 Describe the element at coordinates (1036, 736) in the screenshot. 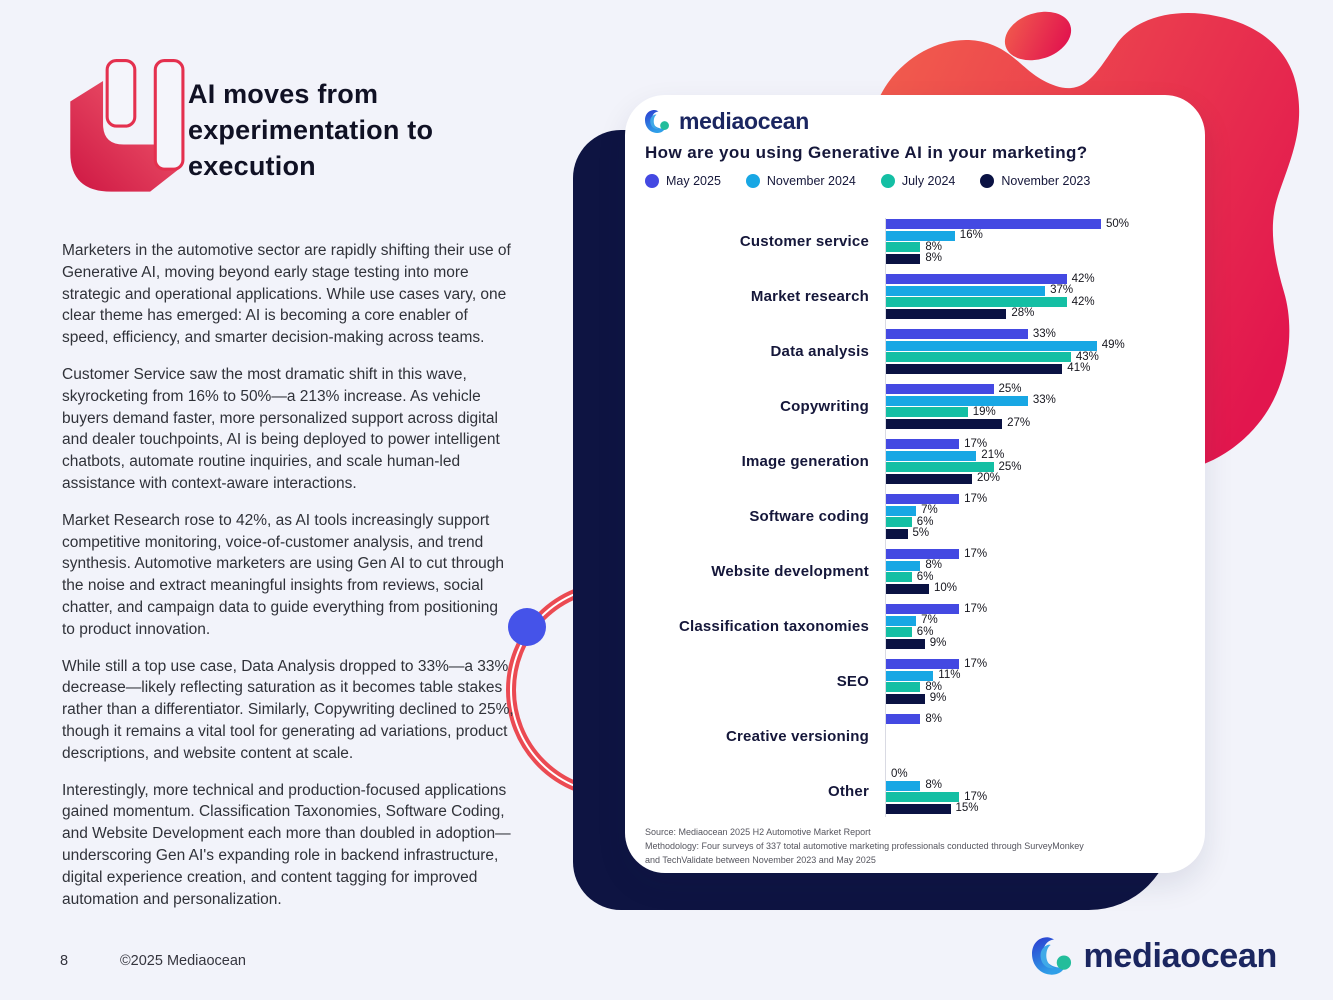

I see `category-bars: 8%` at that location.